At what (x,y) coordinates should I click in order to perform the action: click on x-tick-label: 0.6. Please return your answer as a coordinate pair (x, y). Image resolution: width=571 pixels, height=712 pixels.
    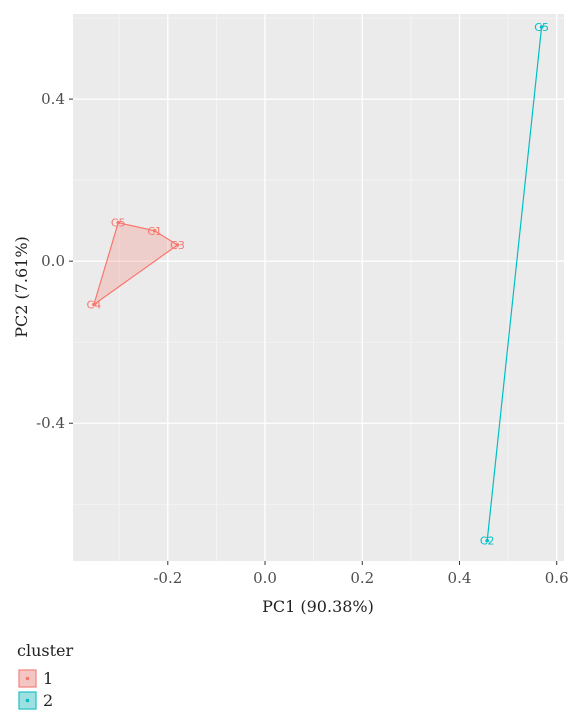
    Looking at the image, I should click on (557, 578).